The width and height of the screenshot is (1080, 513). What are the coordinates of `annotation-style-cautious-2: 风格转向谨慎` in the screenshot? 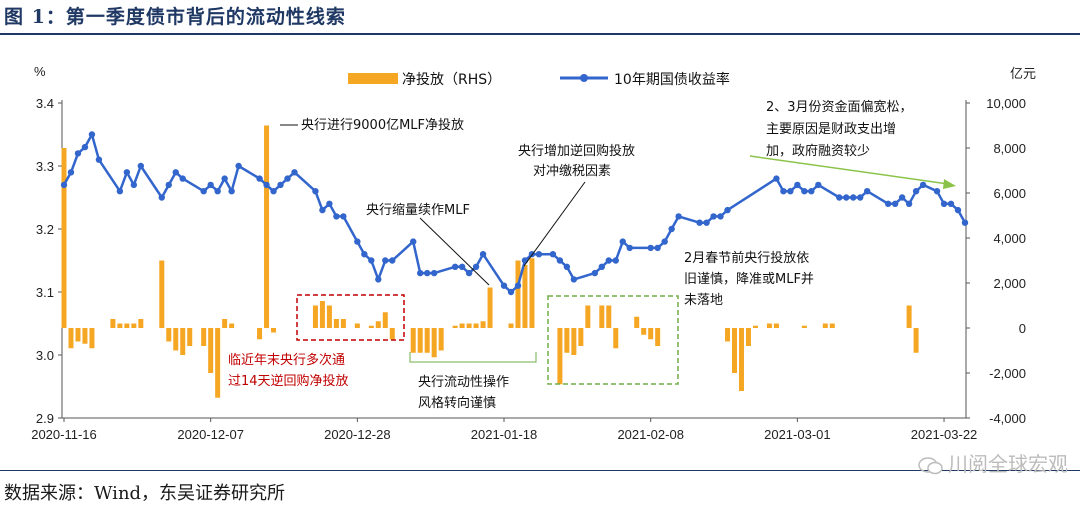 It's located at (457, 403).